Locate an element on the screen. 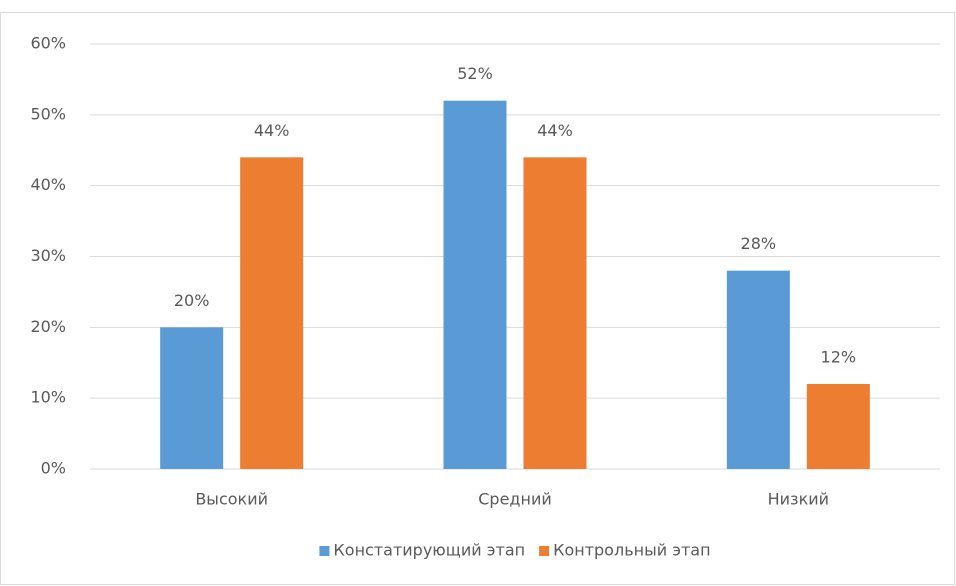 This screenshot has height=586, width=956. value-label: 20% is located at coordinates (192, 300).